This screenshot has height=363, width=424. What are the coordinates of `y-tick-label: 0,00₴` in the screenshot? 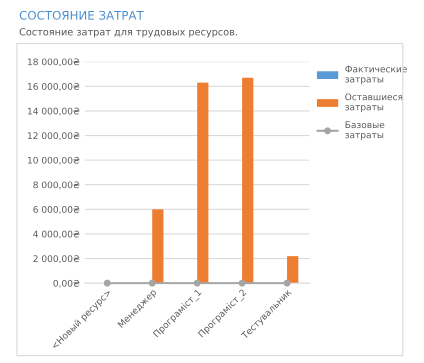 It's located at (66, 284).